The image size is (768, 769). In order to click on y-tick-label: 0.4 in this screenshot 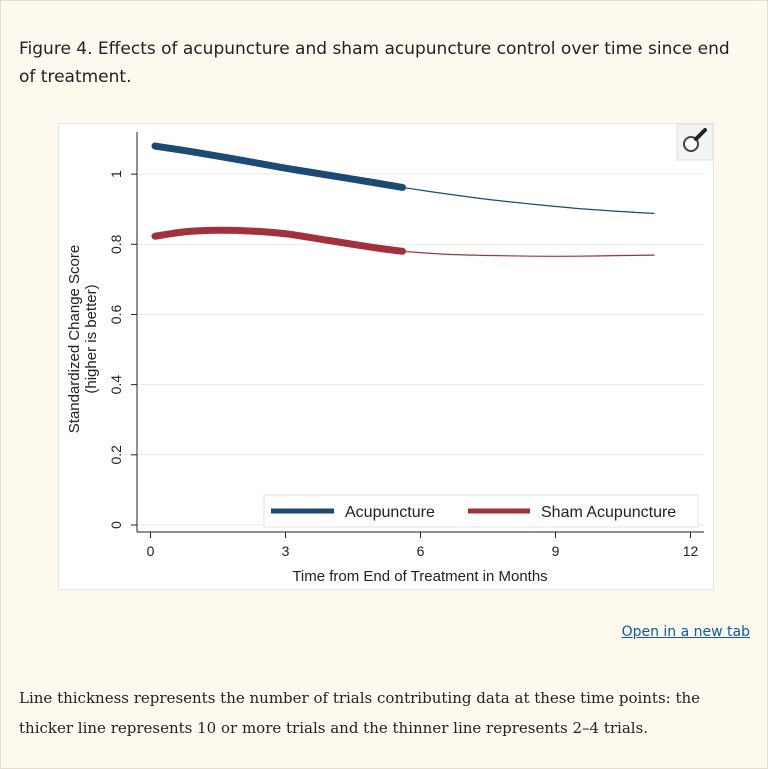, I will do `click(116, 385)`.